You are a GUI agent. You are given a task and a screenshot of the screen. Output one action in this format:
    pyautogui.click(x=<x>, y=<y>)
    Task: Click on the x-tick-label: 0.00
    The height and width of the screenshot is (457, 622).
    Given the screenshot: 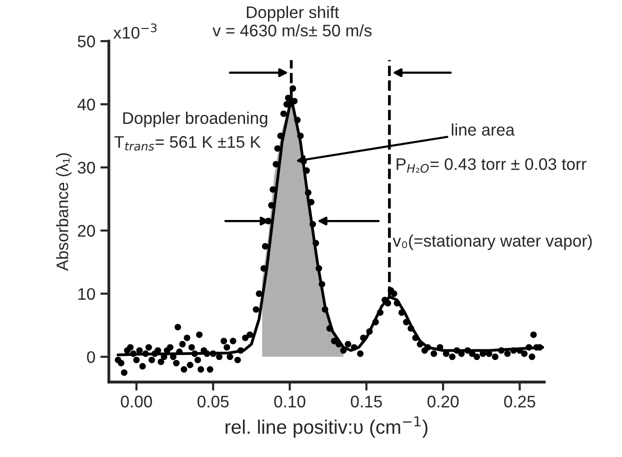 What is the action you would take?
    pyautogui.click(x=136, y=402)
    